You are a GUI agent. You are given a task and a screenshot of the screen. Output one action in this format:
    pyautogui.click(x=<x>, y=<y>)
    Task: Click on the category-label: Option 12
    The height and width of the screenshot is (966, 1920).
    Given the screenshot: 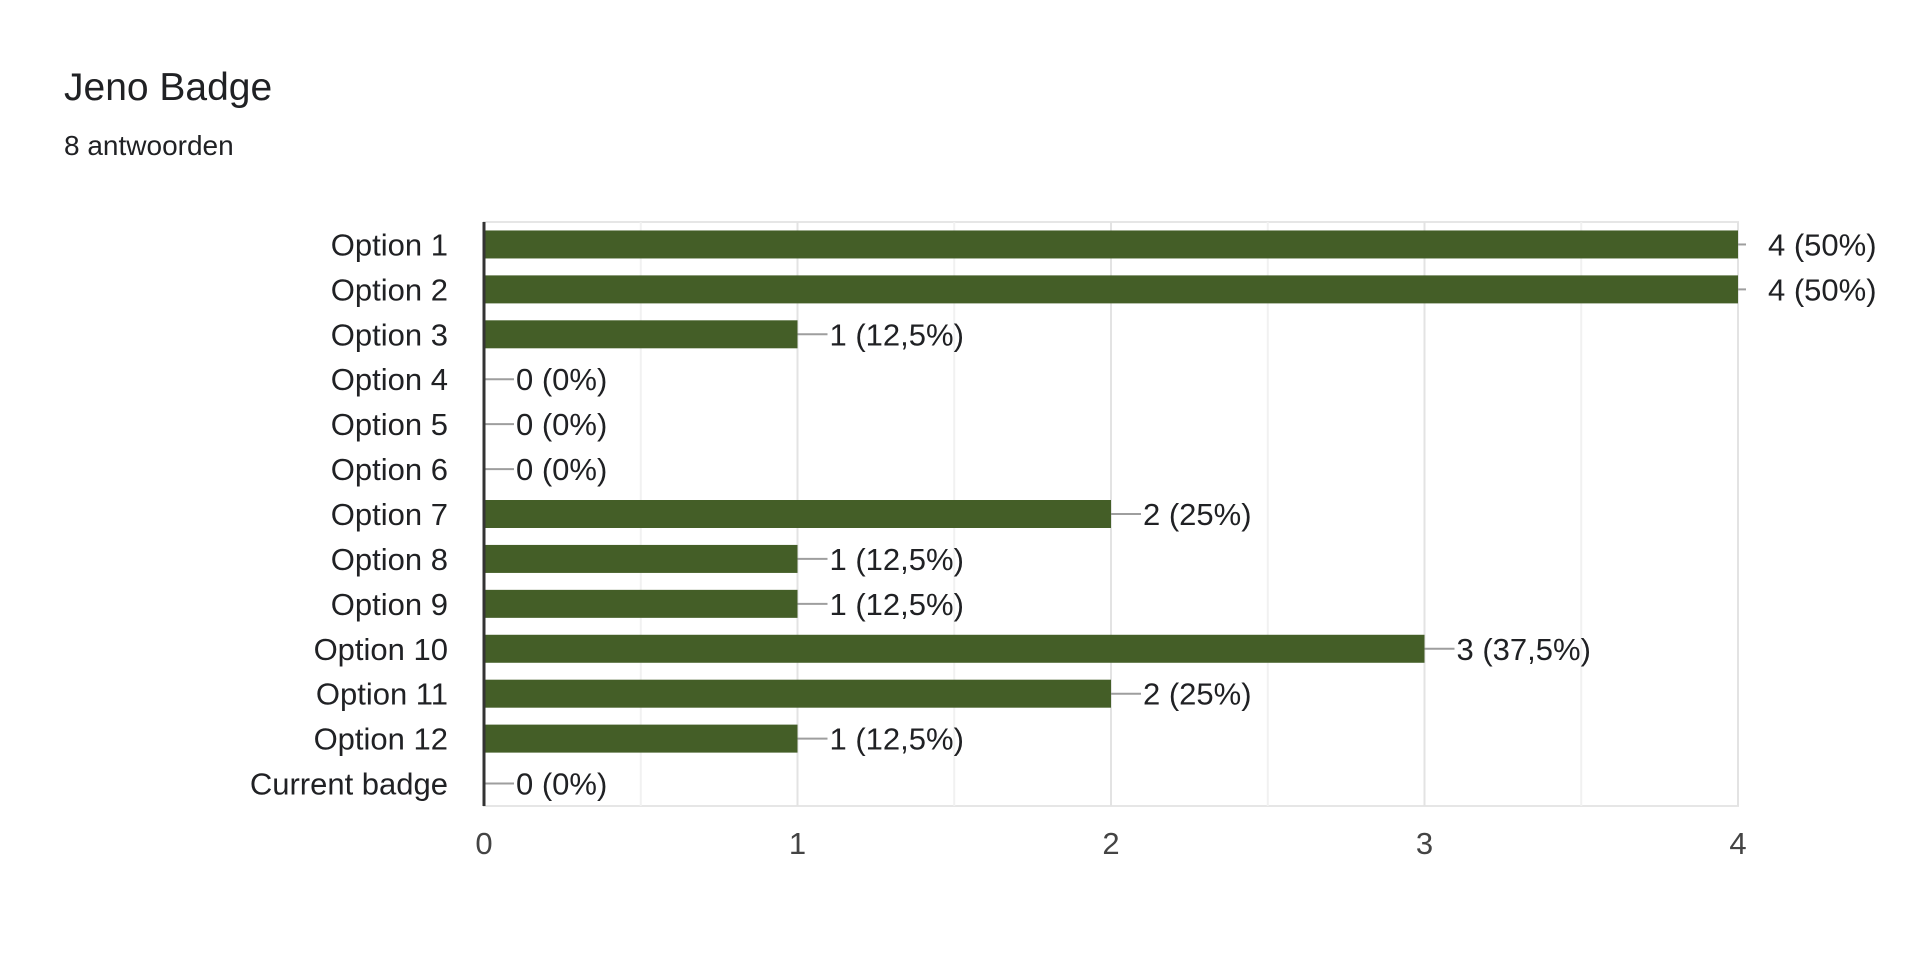 What is the action you would take?
    pyautogui.click(x=381, y=739)
    